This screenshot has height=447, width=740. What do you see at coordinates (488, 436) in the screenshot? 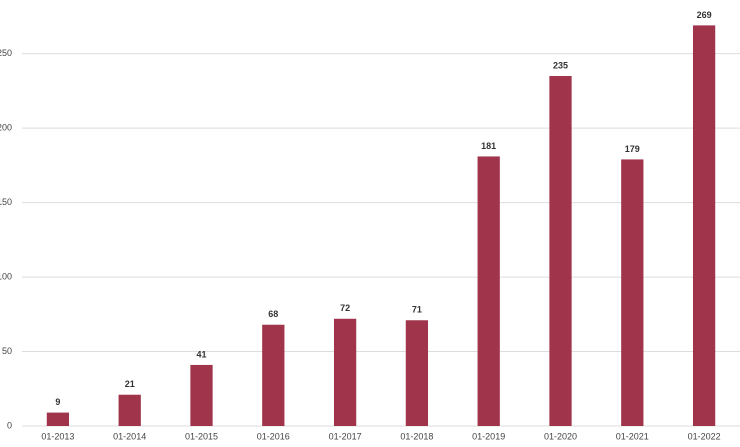
I see `x-tick-label: 01-2019` at bounding box center [488, 436].